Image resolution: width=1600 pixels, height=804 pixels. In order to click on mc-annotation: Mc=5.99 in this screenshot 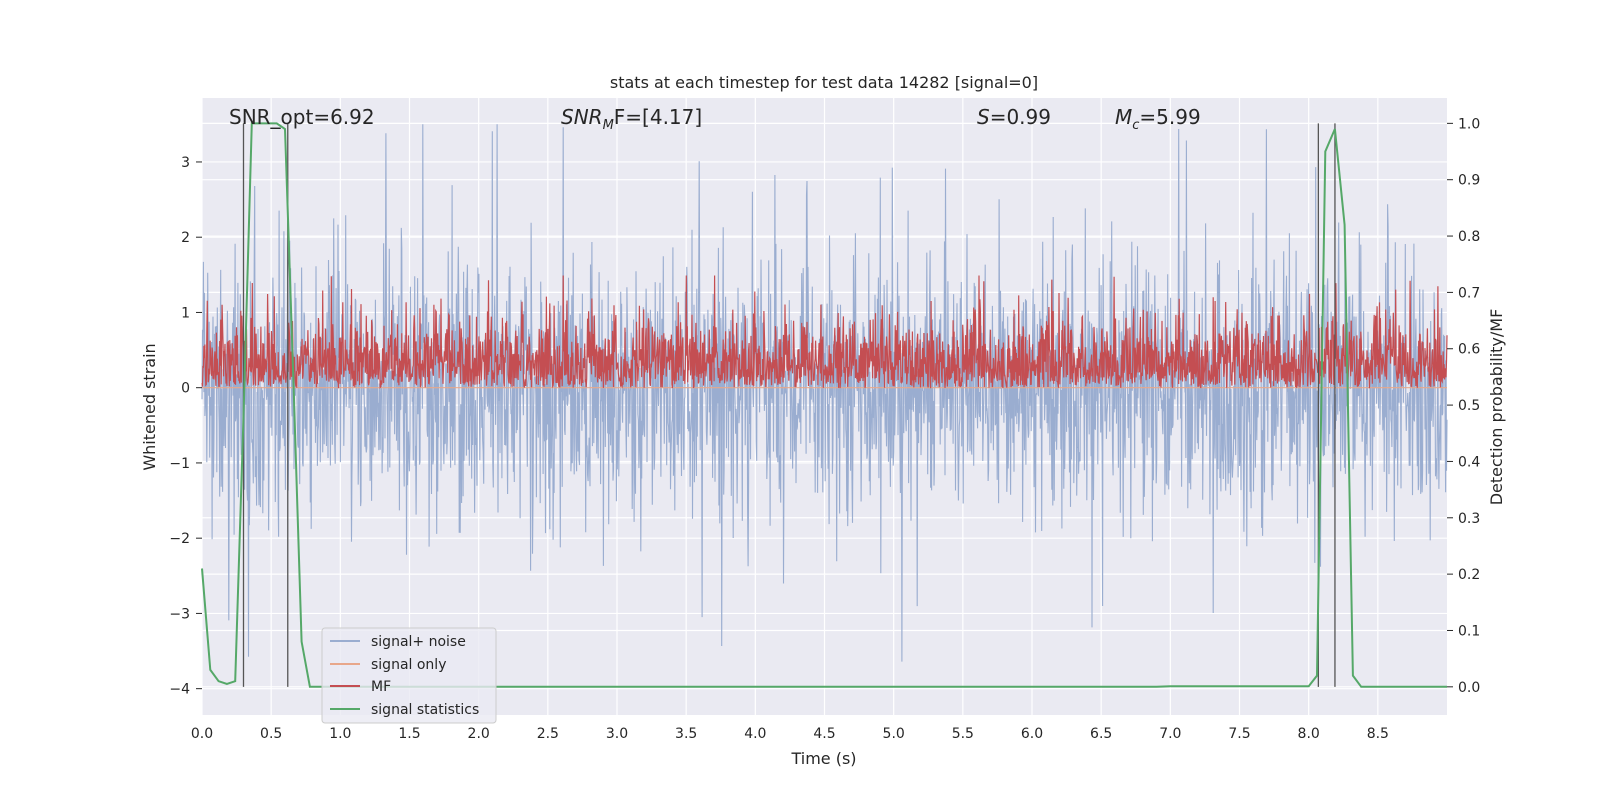, I will do `click(1158, 119)`.